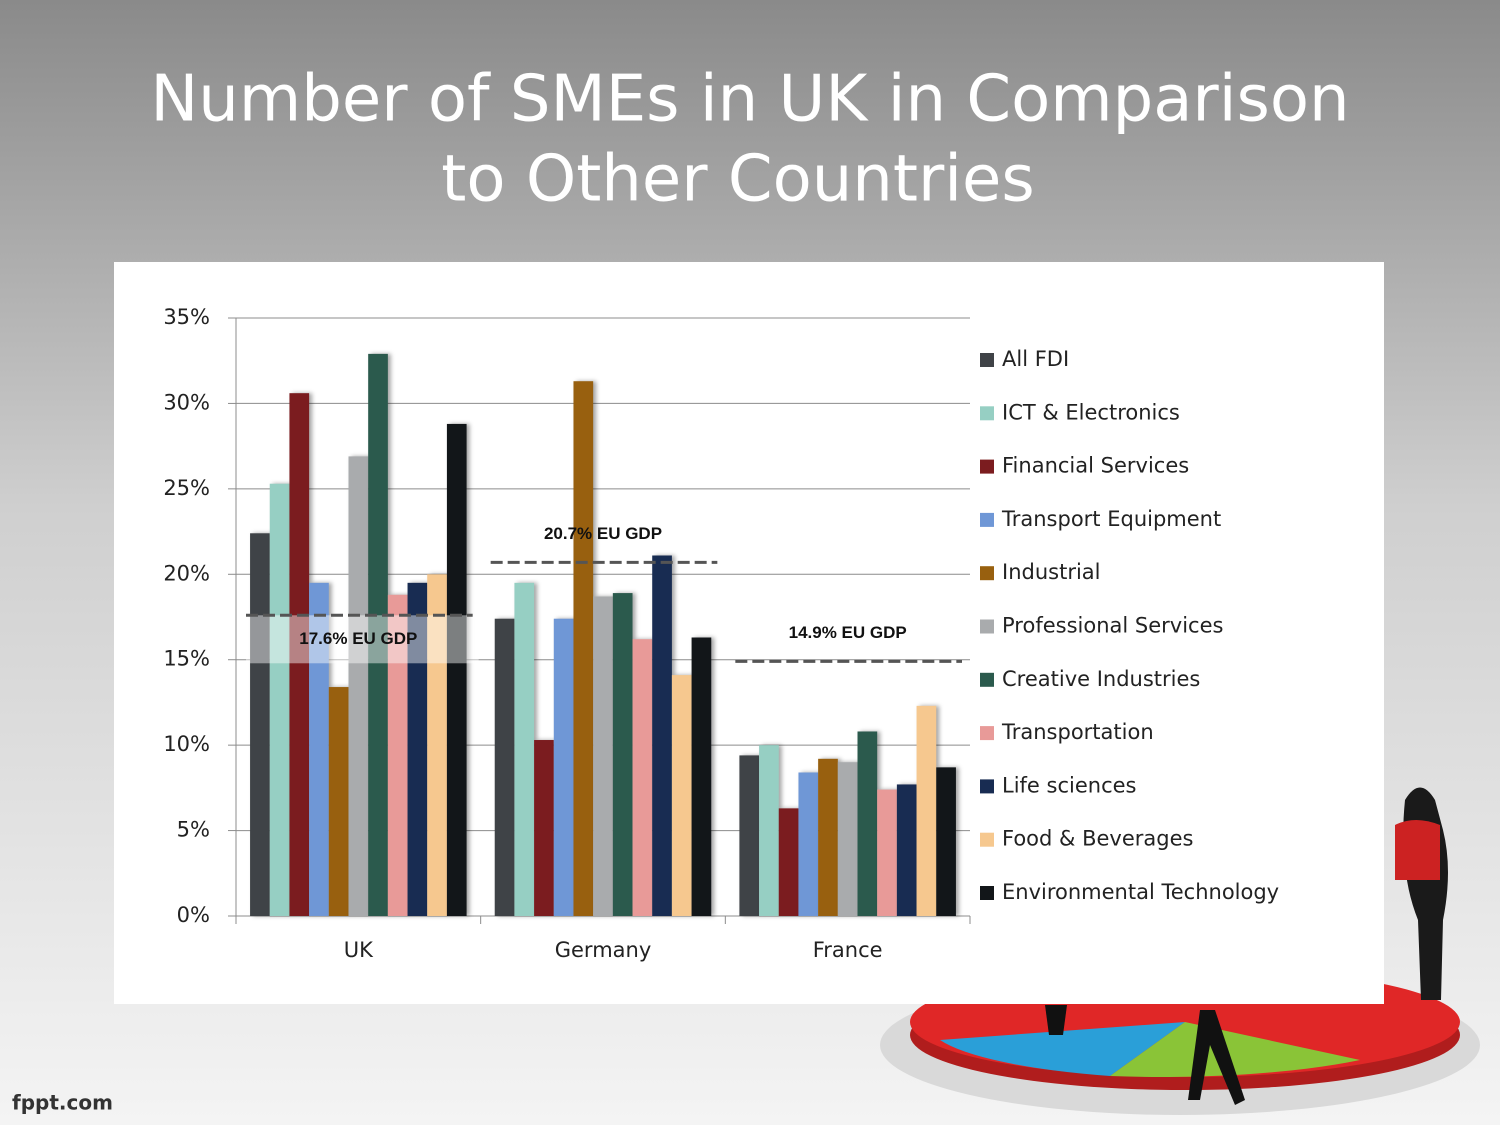 This screenshot has width=1500, height=1129. Describe the element at coordinates (62, 1103) in the screenshot. I see `footer: fppt.com` at that location.